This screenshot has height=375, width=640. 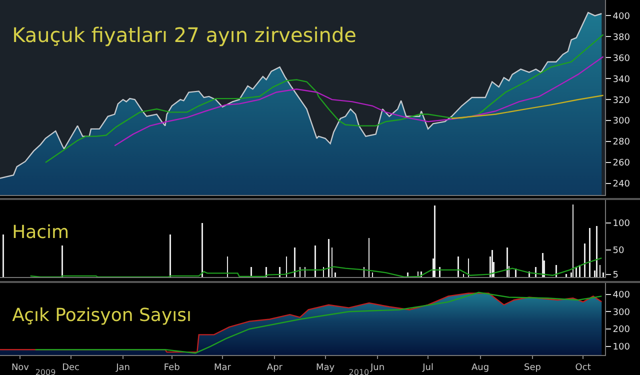 I want to click on y-tick-label: 340, so click(x=621, y=79).